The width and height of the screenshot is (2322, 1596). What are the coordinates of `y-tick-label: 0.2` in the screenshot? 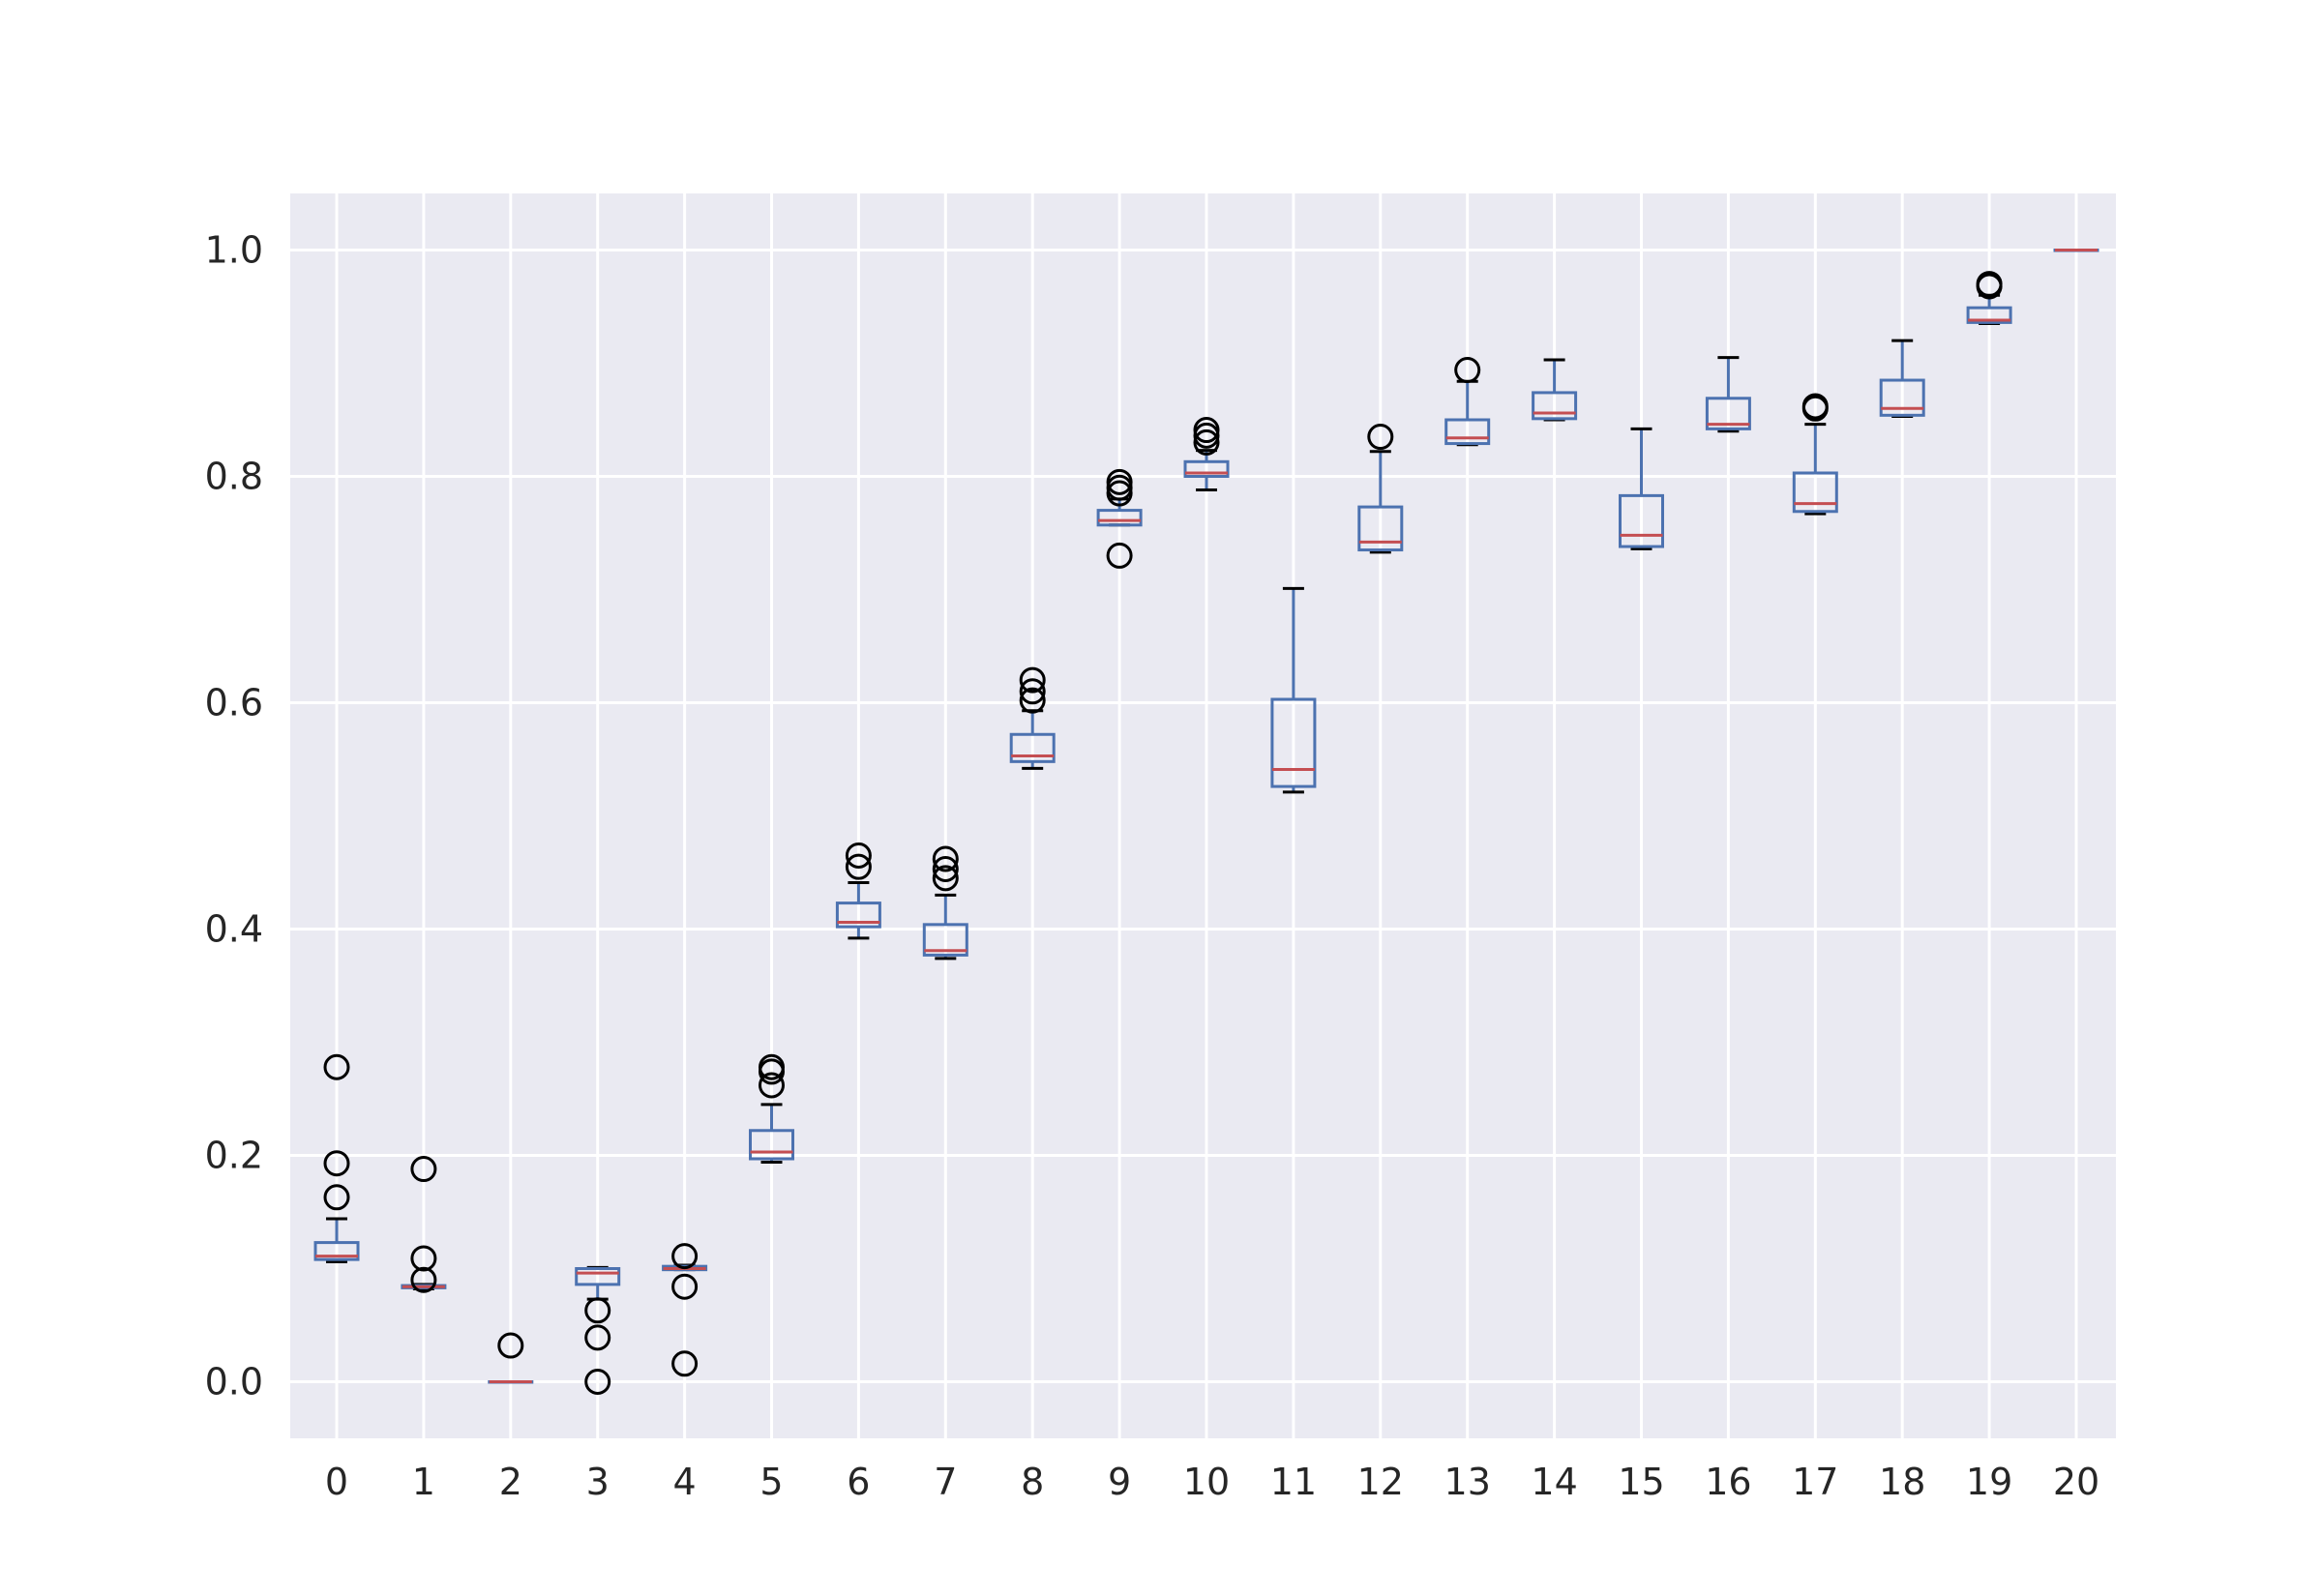 It's located at (234, 1156).